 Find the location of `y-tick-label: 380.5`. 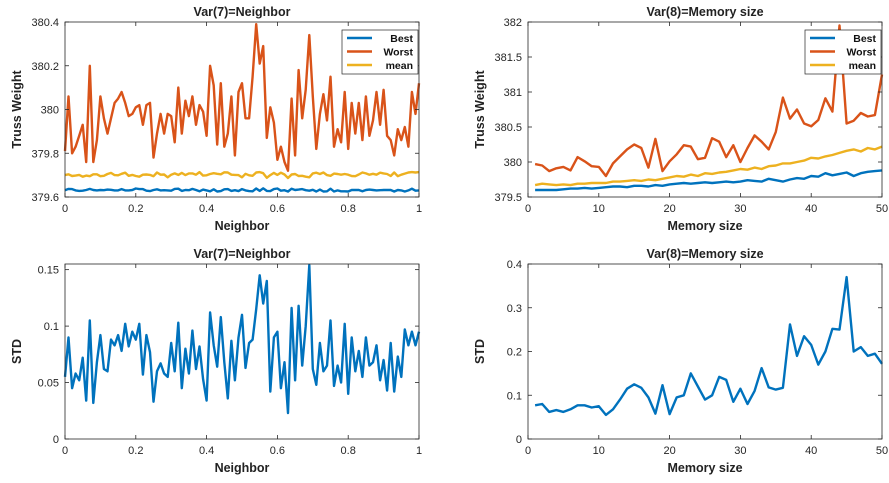

y-tick-label: 380.5 is located at coordinates (508, 128).